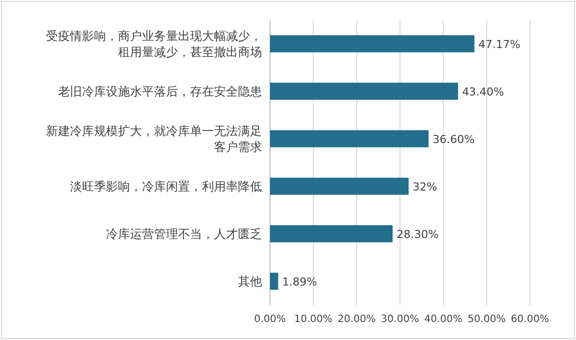  I want to click on x-tick-label: 60.00%, so click(530, 319).